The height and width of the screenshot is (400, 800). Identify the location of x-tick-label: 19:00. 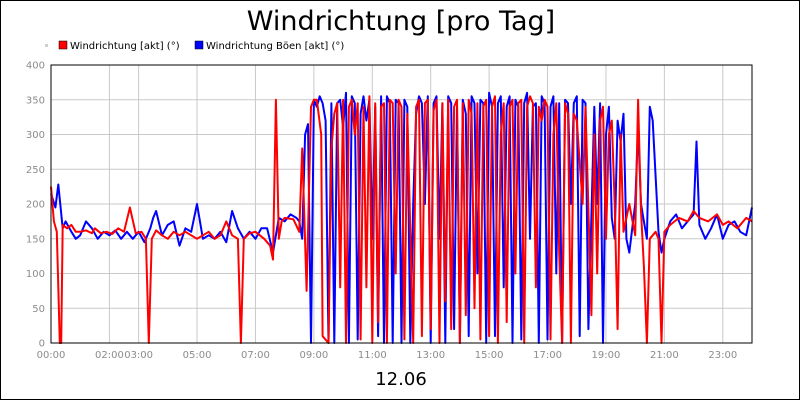
(606, 355).